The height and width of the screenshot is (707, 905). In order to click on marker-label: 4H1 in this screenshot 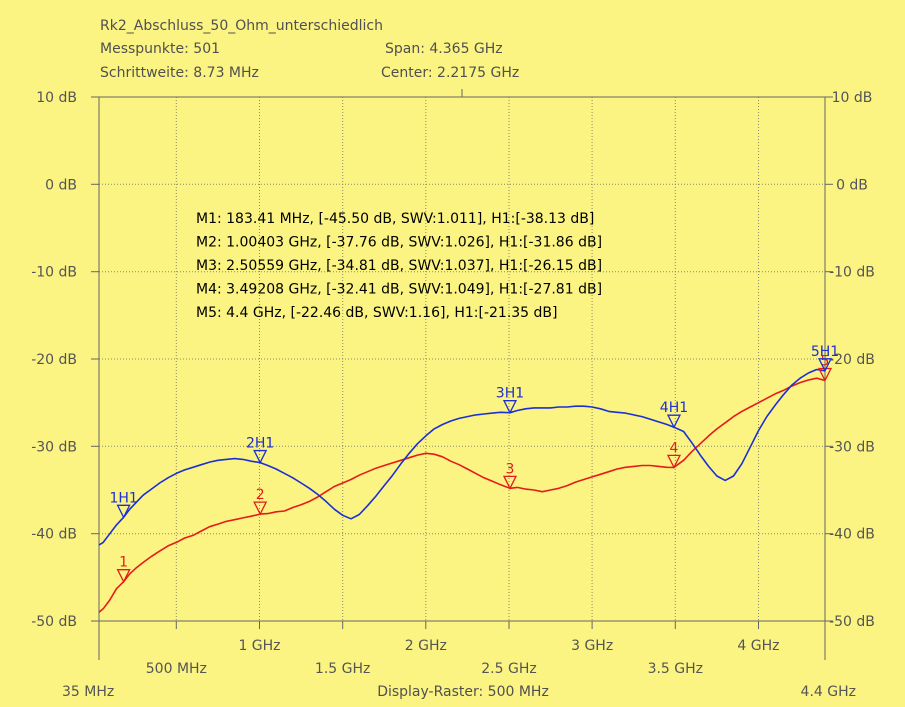, I will do `click(674, 408)`.